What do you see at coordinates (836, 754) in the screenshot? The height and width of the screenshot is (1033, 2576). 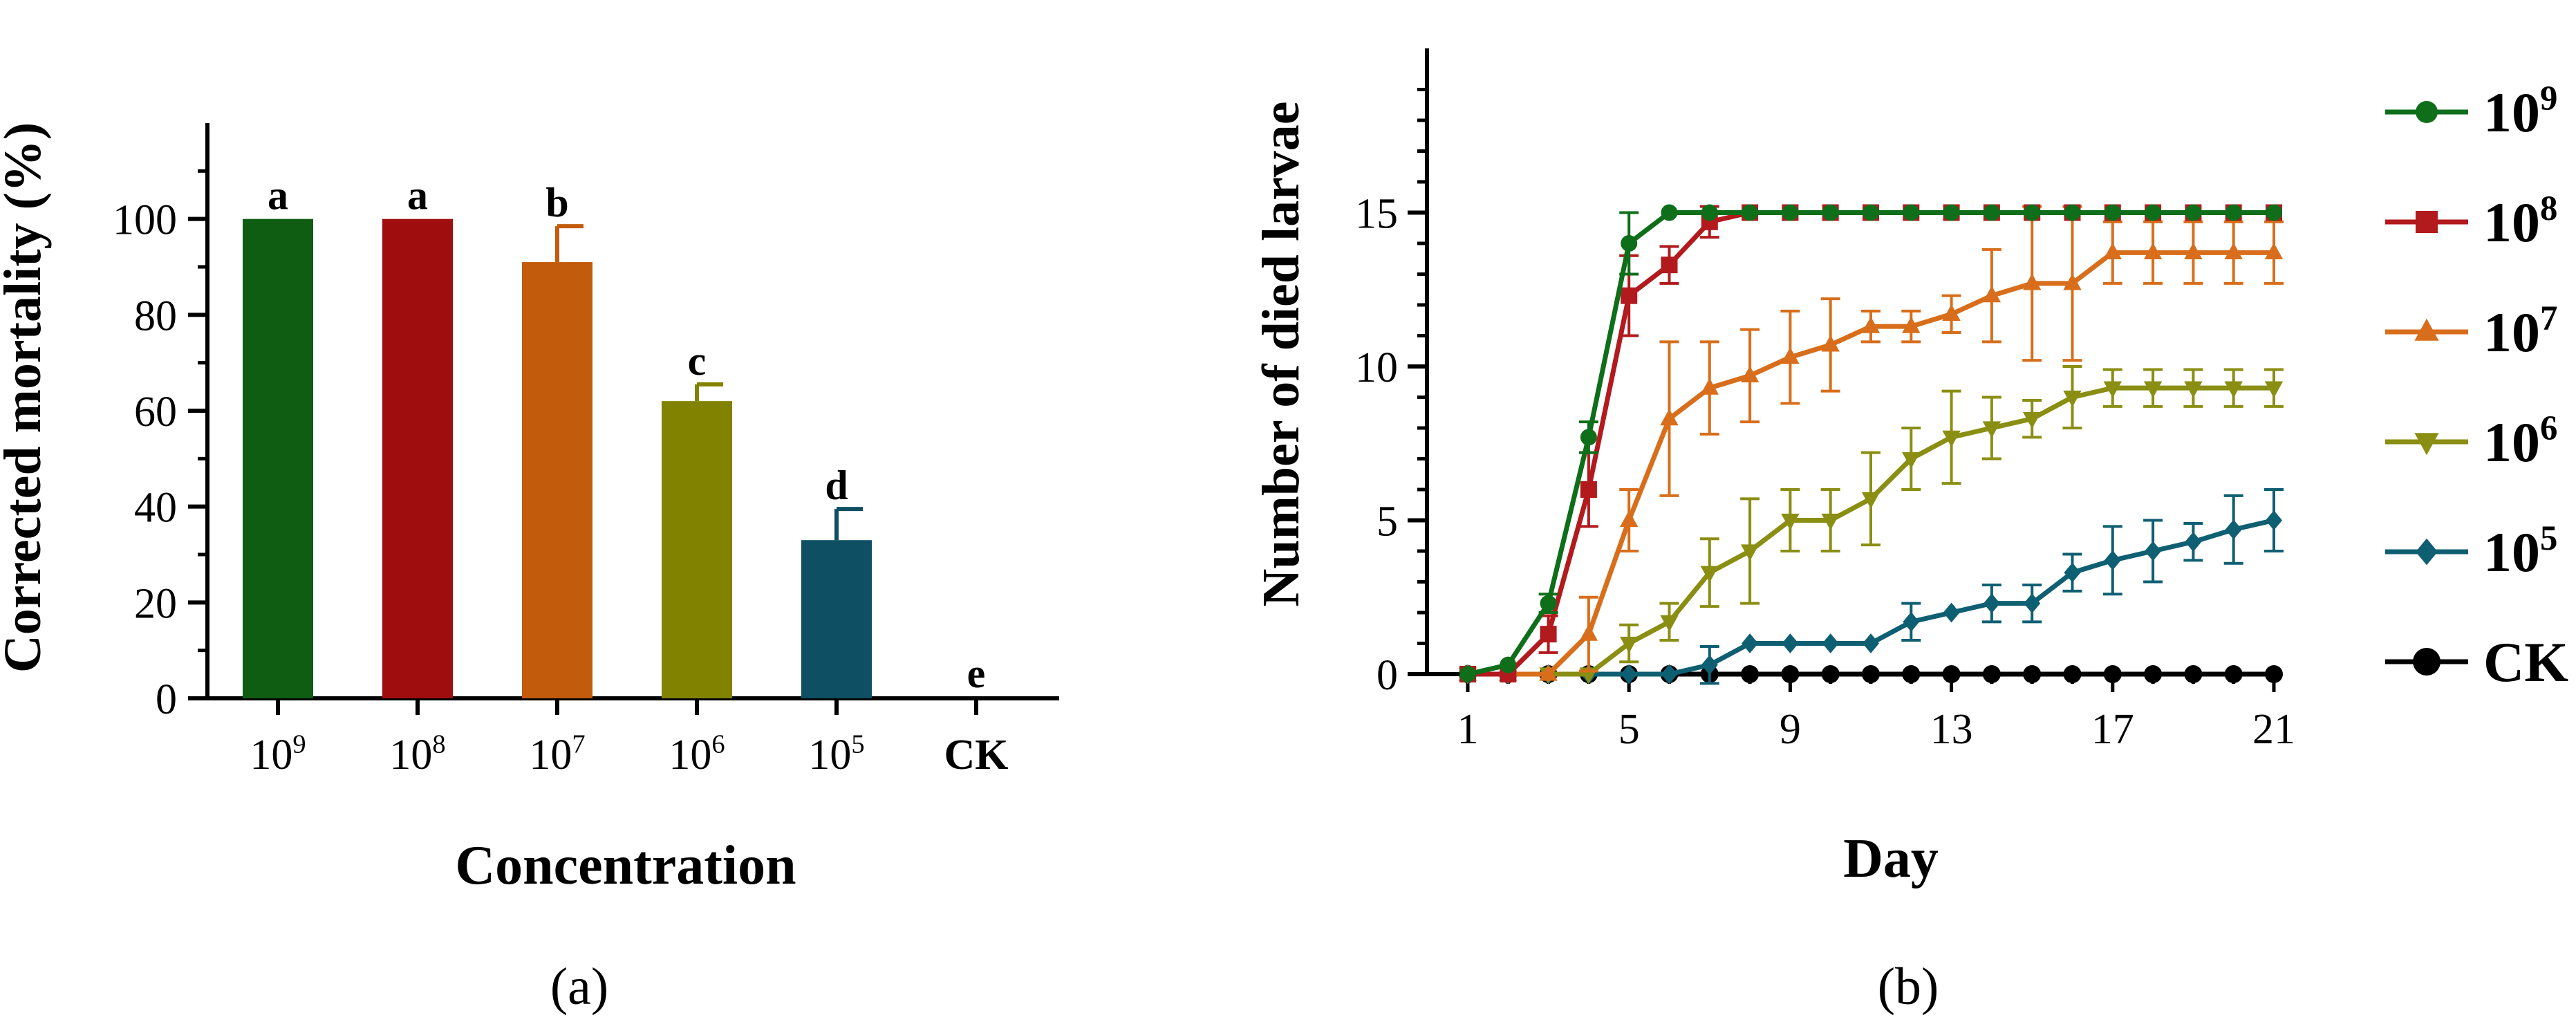 I see `a-x-tick-label: 10⁵` at bounding box center [836, 754].